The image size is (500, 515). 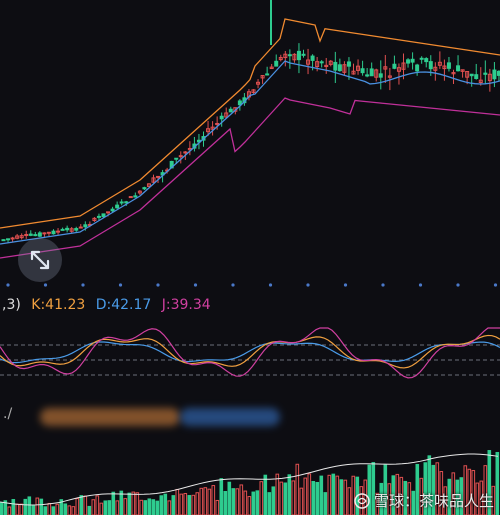 I want to click on volume-label-fragment: ./, so click(x=8, y=414).